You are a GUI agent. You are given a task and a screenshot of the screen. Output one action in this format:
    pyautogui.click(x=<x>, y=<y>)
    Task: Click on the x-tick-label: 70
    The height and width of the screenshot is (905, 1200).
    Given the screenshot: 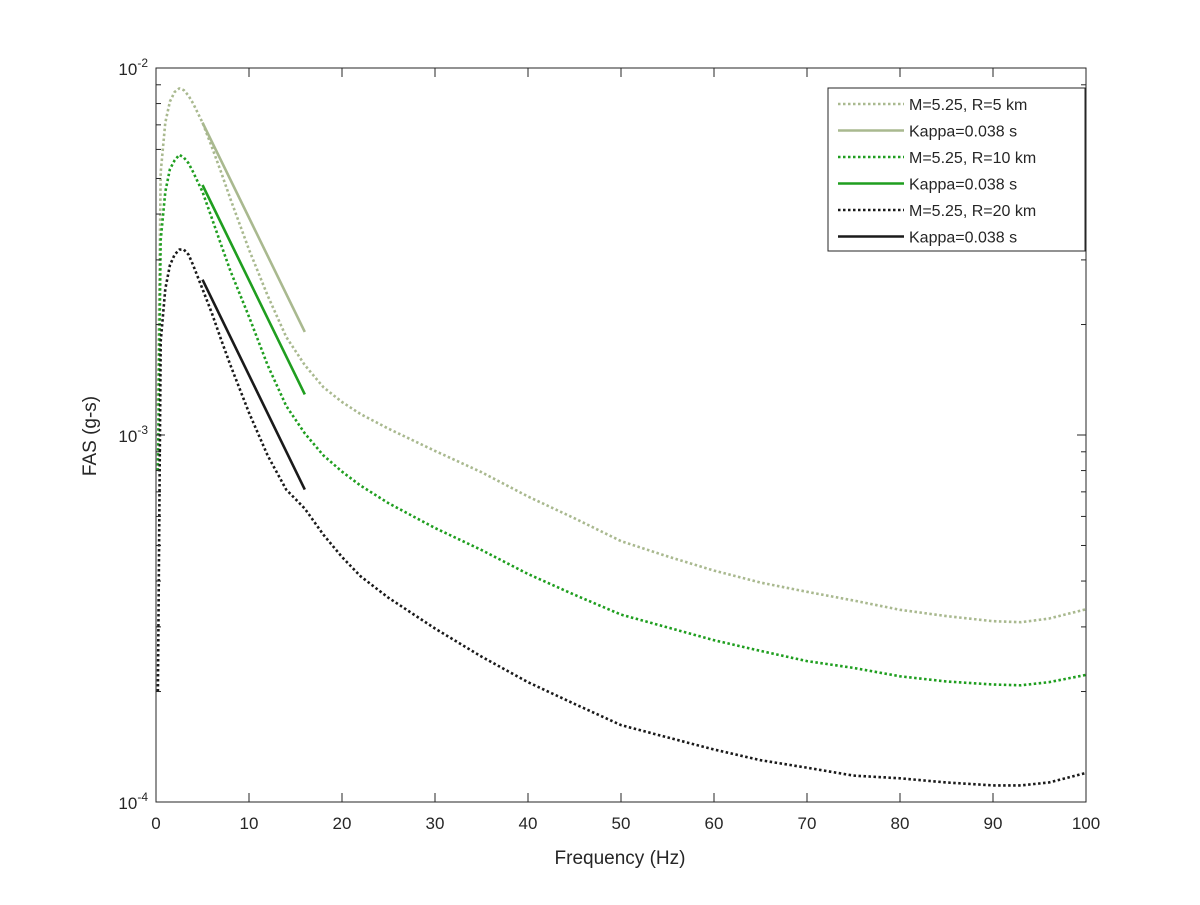 What is the action you would take?
    pyautogui.click(x=807, y=823)
    